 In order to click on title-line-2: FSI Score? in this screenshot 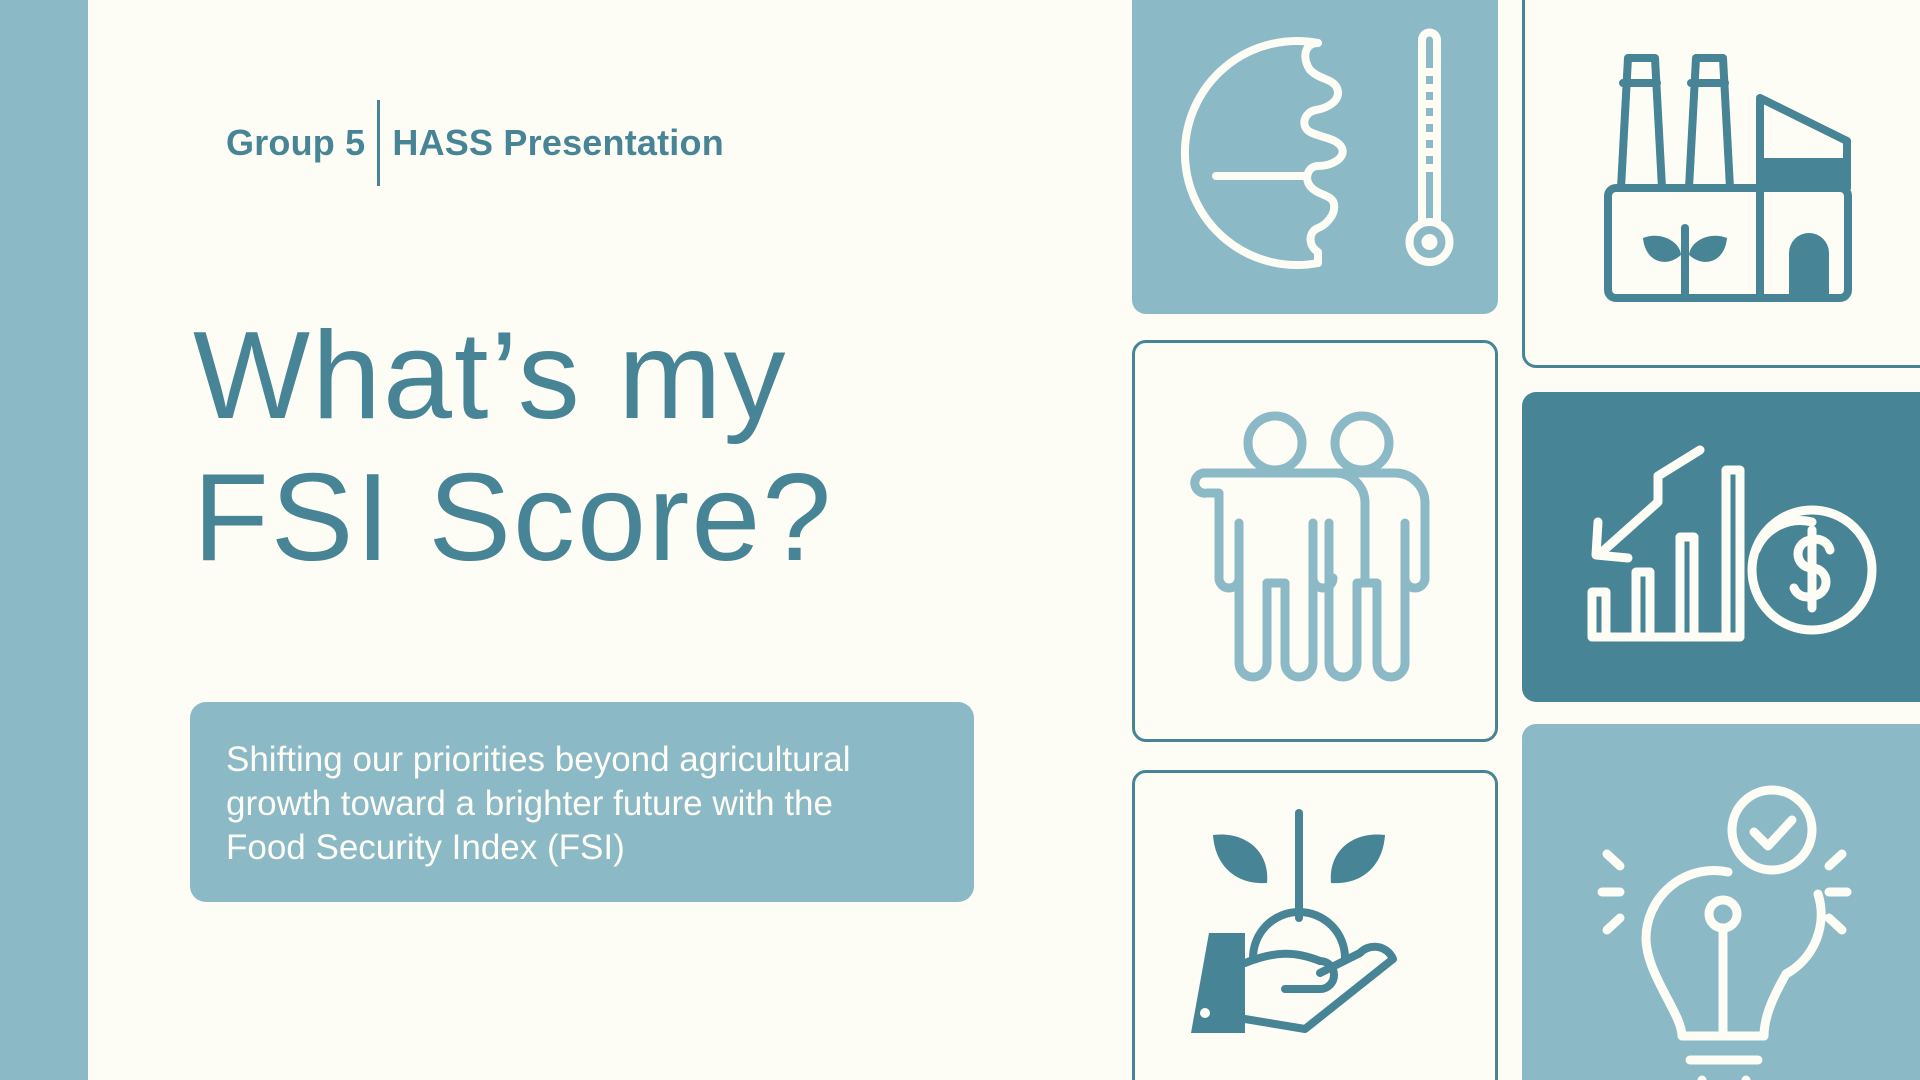, I will do `click(513, 518)`.